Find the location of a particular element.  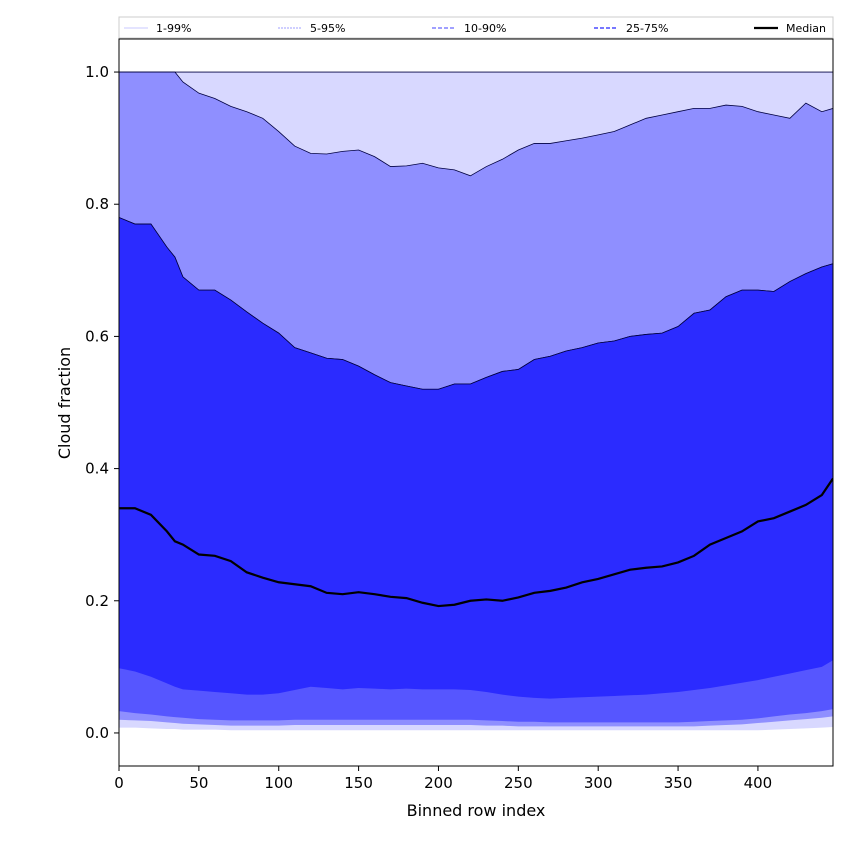

x-tick-label: 50 is located at coordinates (198, 783).